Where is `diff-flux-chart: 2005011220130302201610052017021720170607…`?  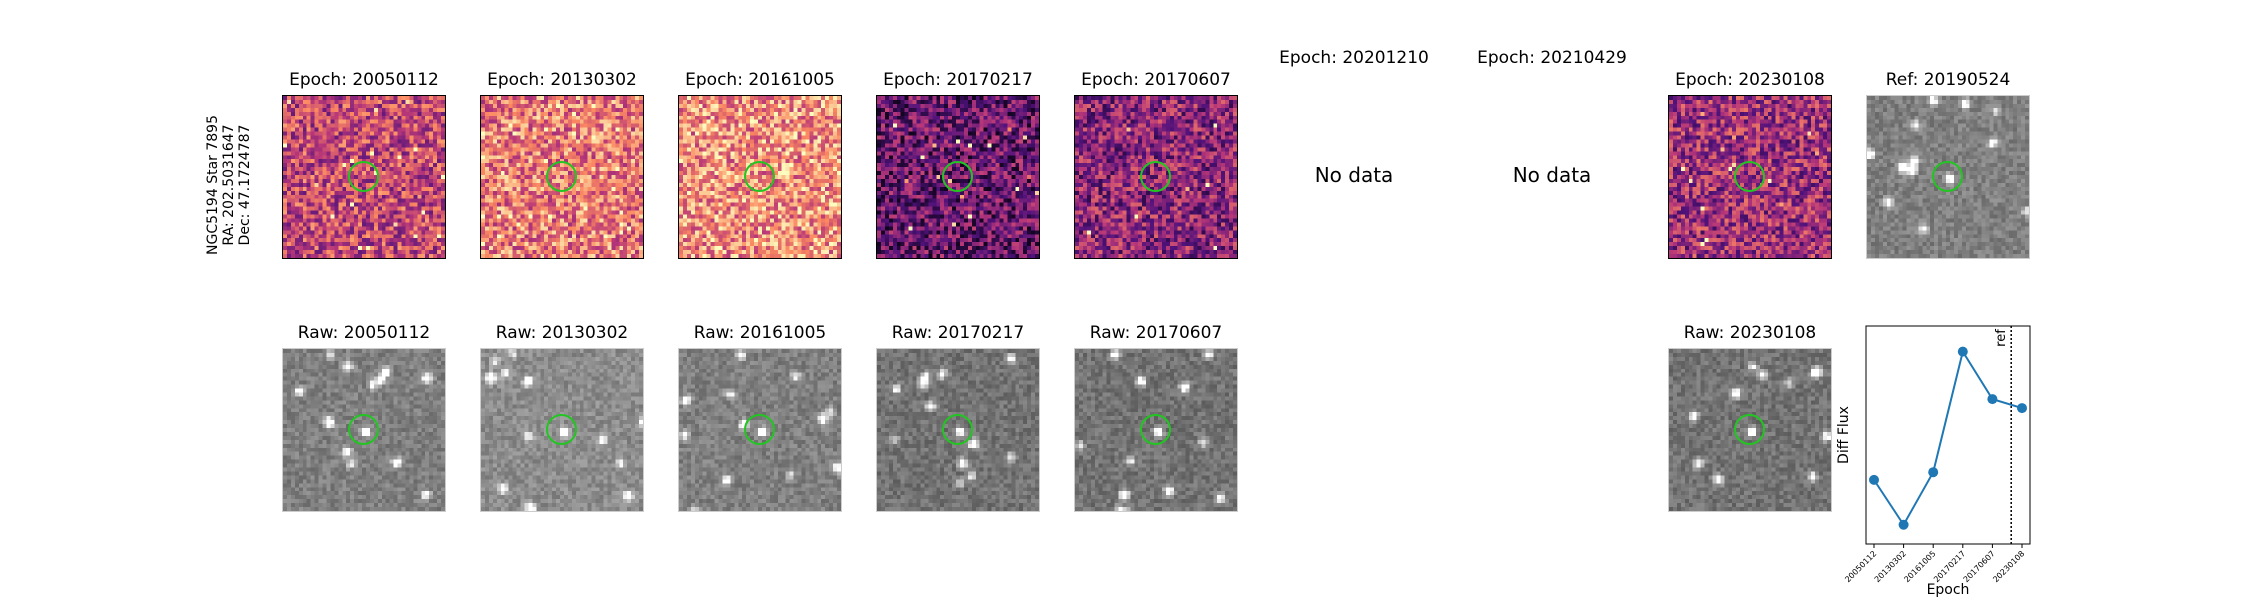
diff-flux-chart: 2005011220130302201610052017021720170607… is located at coordinates (1933, 461).